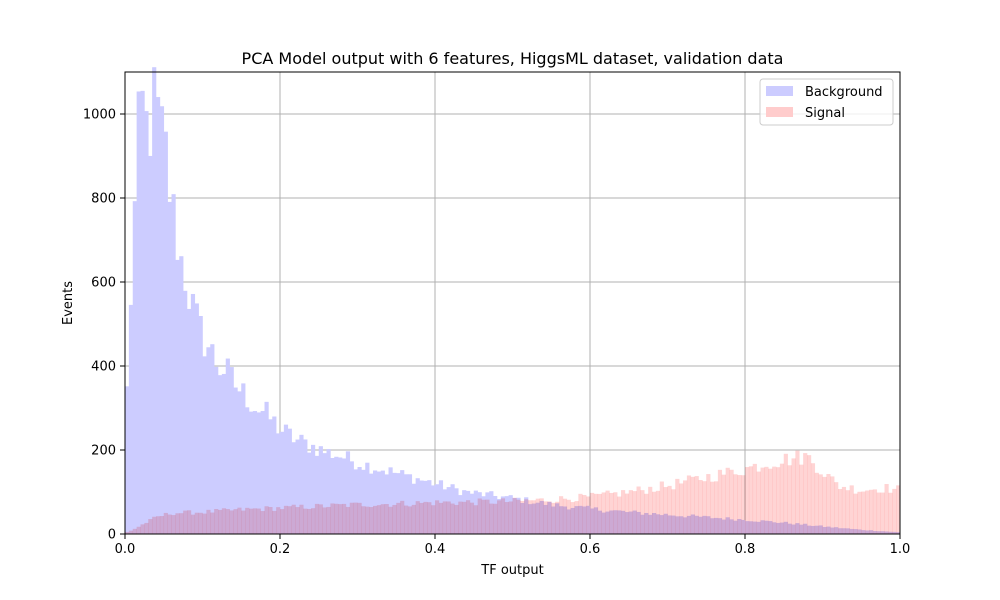 The height and width of the screenshot is (600, 1000). What do you see at coordinates (280, 549) in the screenshot?
I see `x-tick-label: 0.2` at bounding box center [280, 549].